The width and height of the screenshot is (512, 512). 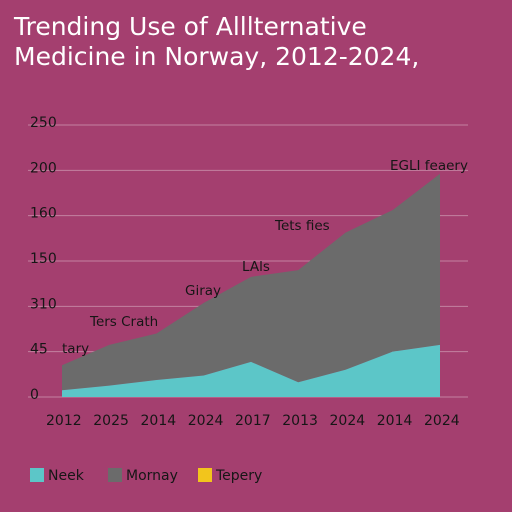 What do you see at coordinates (43, 304) in the screenshot?
I see `y-tick-label: 310` at bounding box center [43, 304].